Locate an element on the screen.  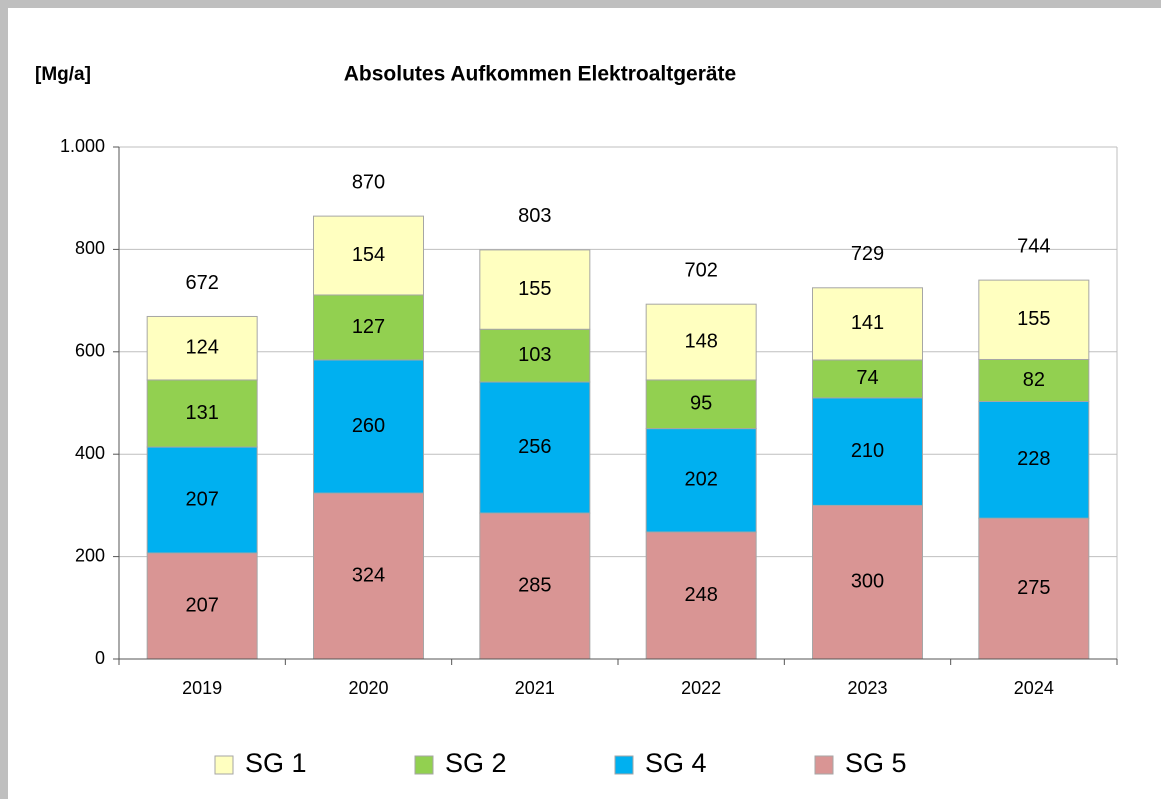
data-label: 256 is located at coordinates (534, 447).